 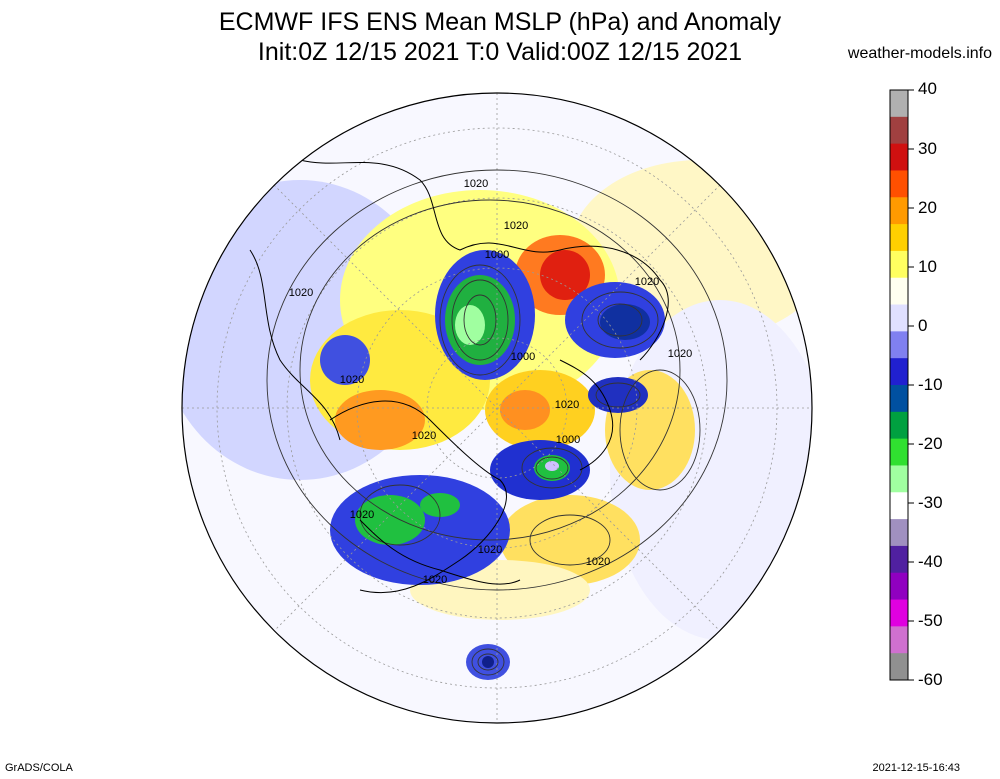 I want to click on colorbar-tick-label: 0, so click(x=923, y=325).